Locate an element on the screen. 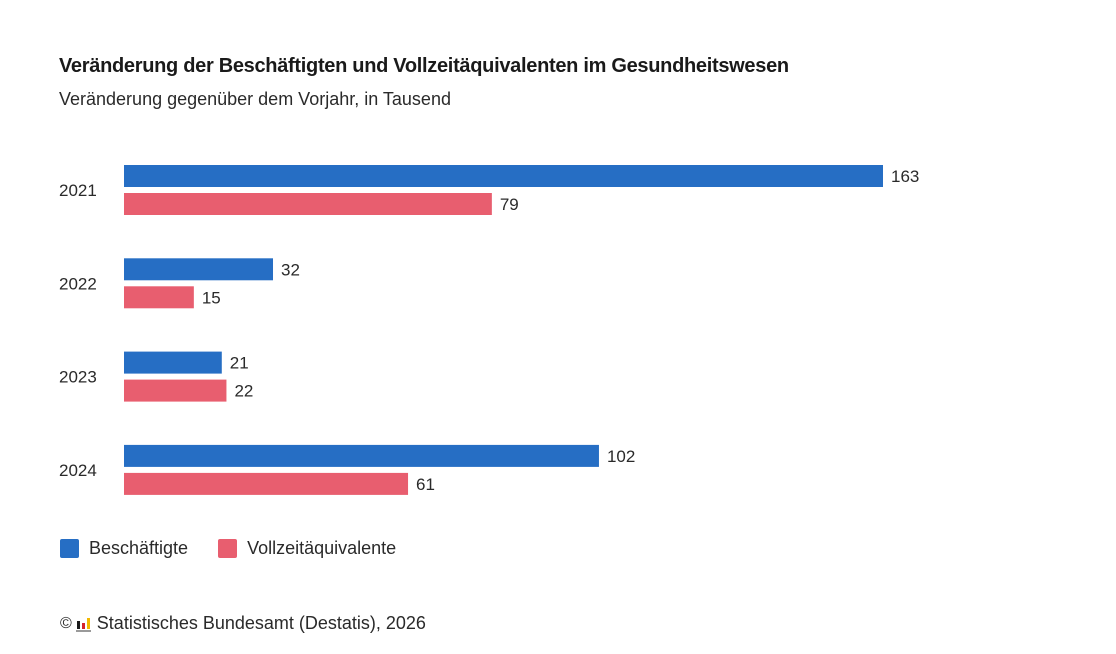  legend-swatch-beschaeftigte is located at coordinates (69, 548).